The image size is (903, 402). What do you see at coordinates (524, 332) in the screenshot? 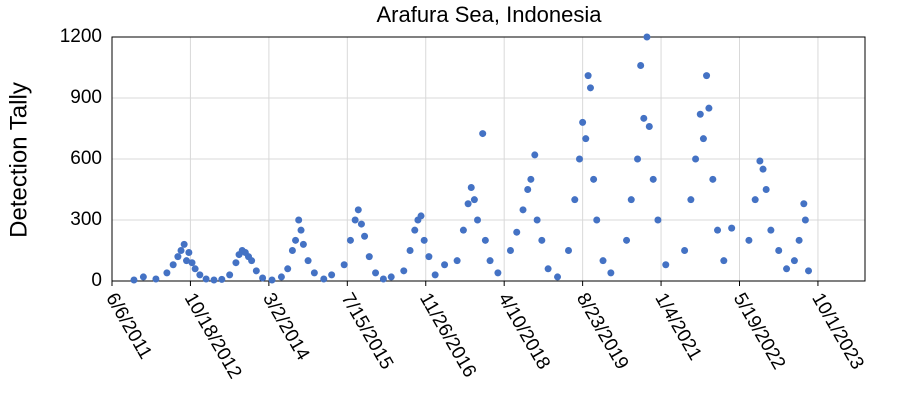
I see `x-tick-label: 4/10/2018` at bounding box center [524, 332].